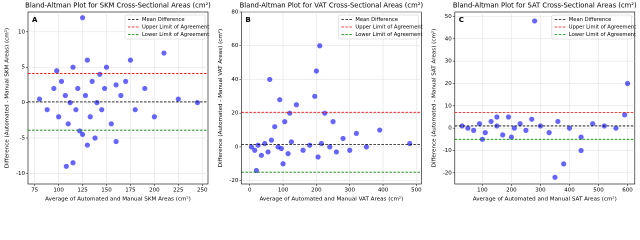  What do you see at coordinates (82, 191) in the screenshot?
I see `x-tick-label: 125` at bounding box center [82, 191].